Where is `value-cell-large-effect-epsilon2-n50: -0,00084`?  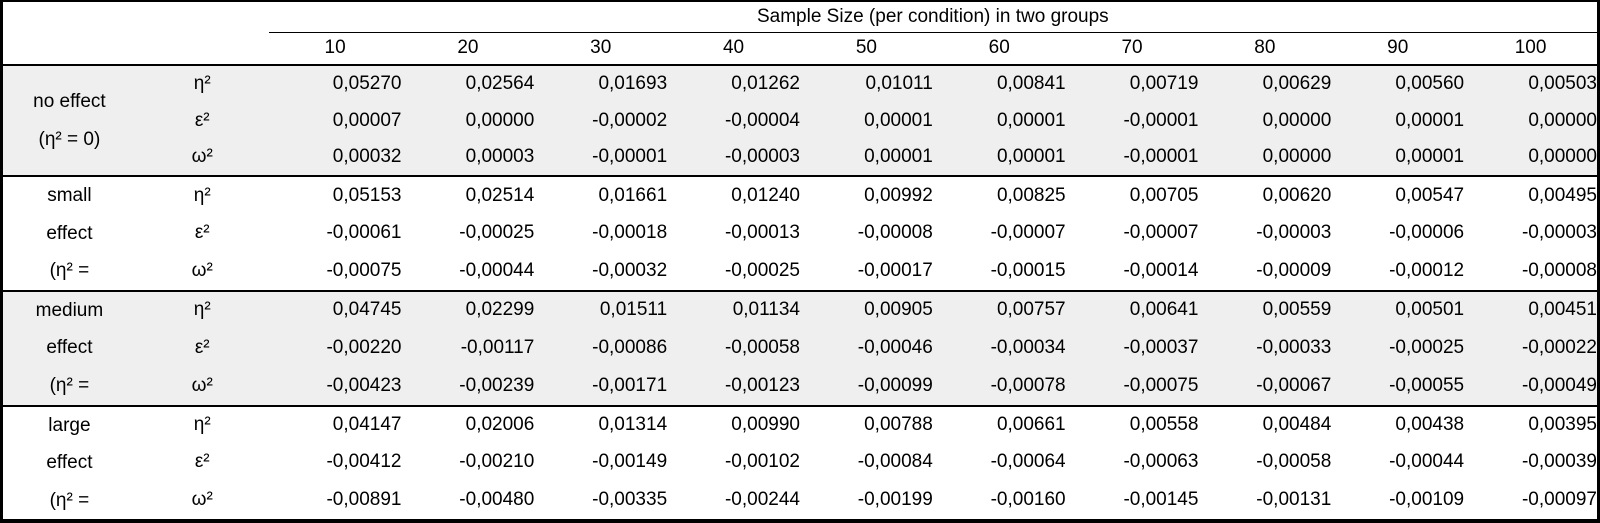
value-cell-large-effect-epsilon2-n50: -0,00084 is located at coordinates (895, 462).